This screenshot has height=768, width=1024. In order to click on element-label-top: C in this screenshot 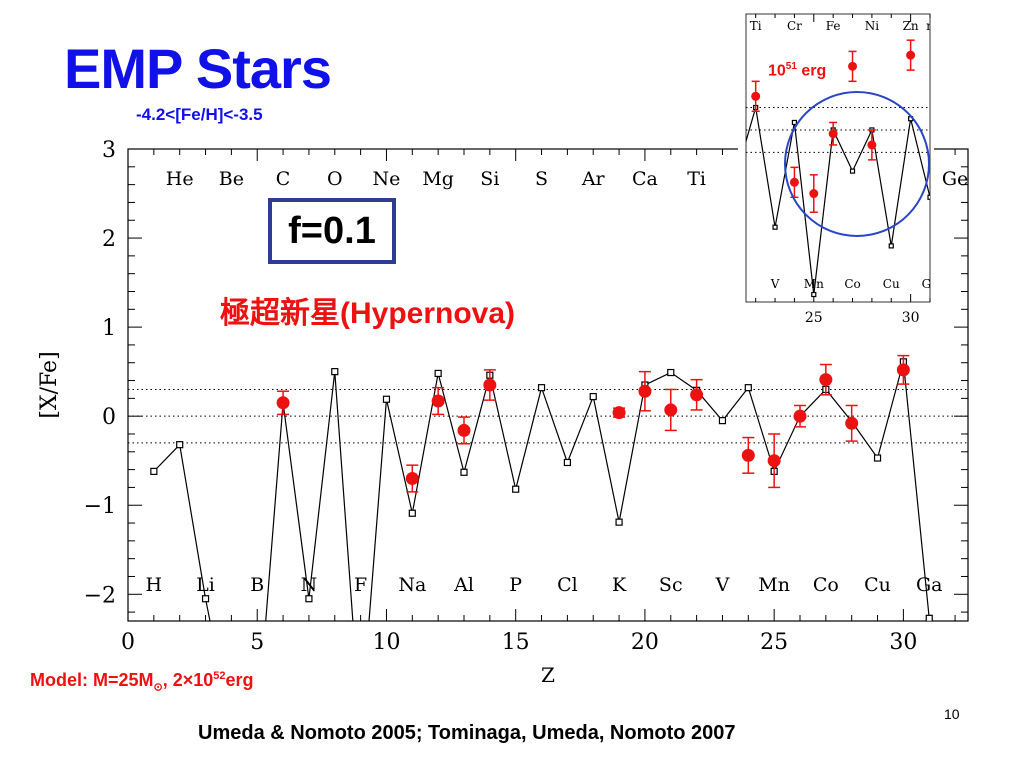, I will do `click(283, 179)`.